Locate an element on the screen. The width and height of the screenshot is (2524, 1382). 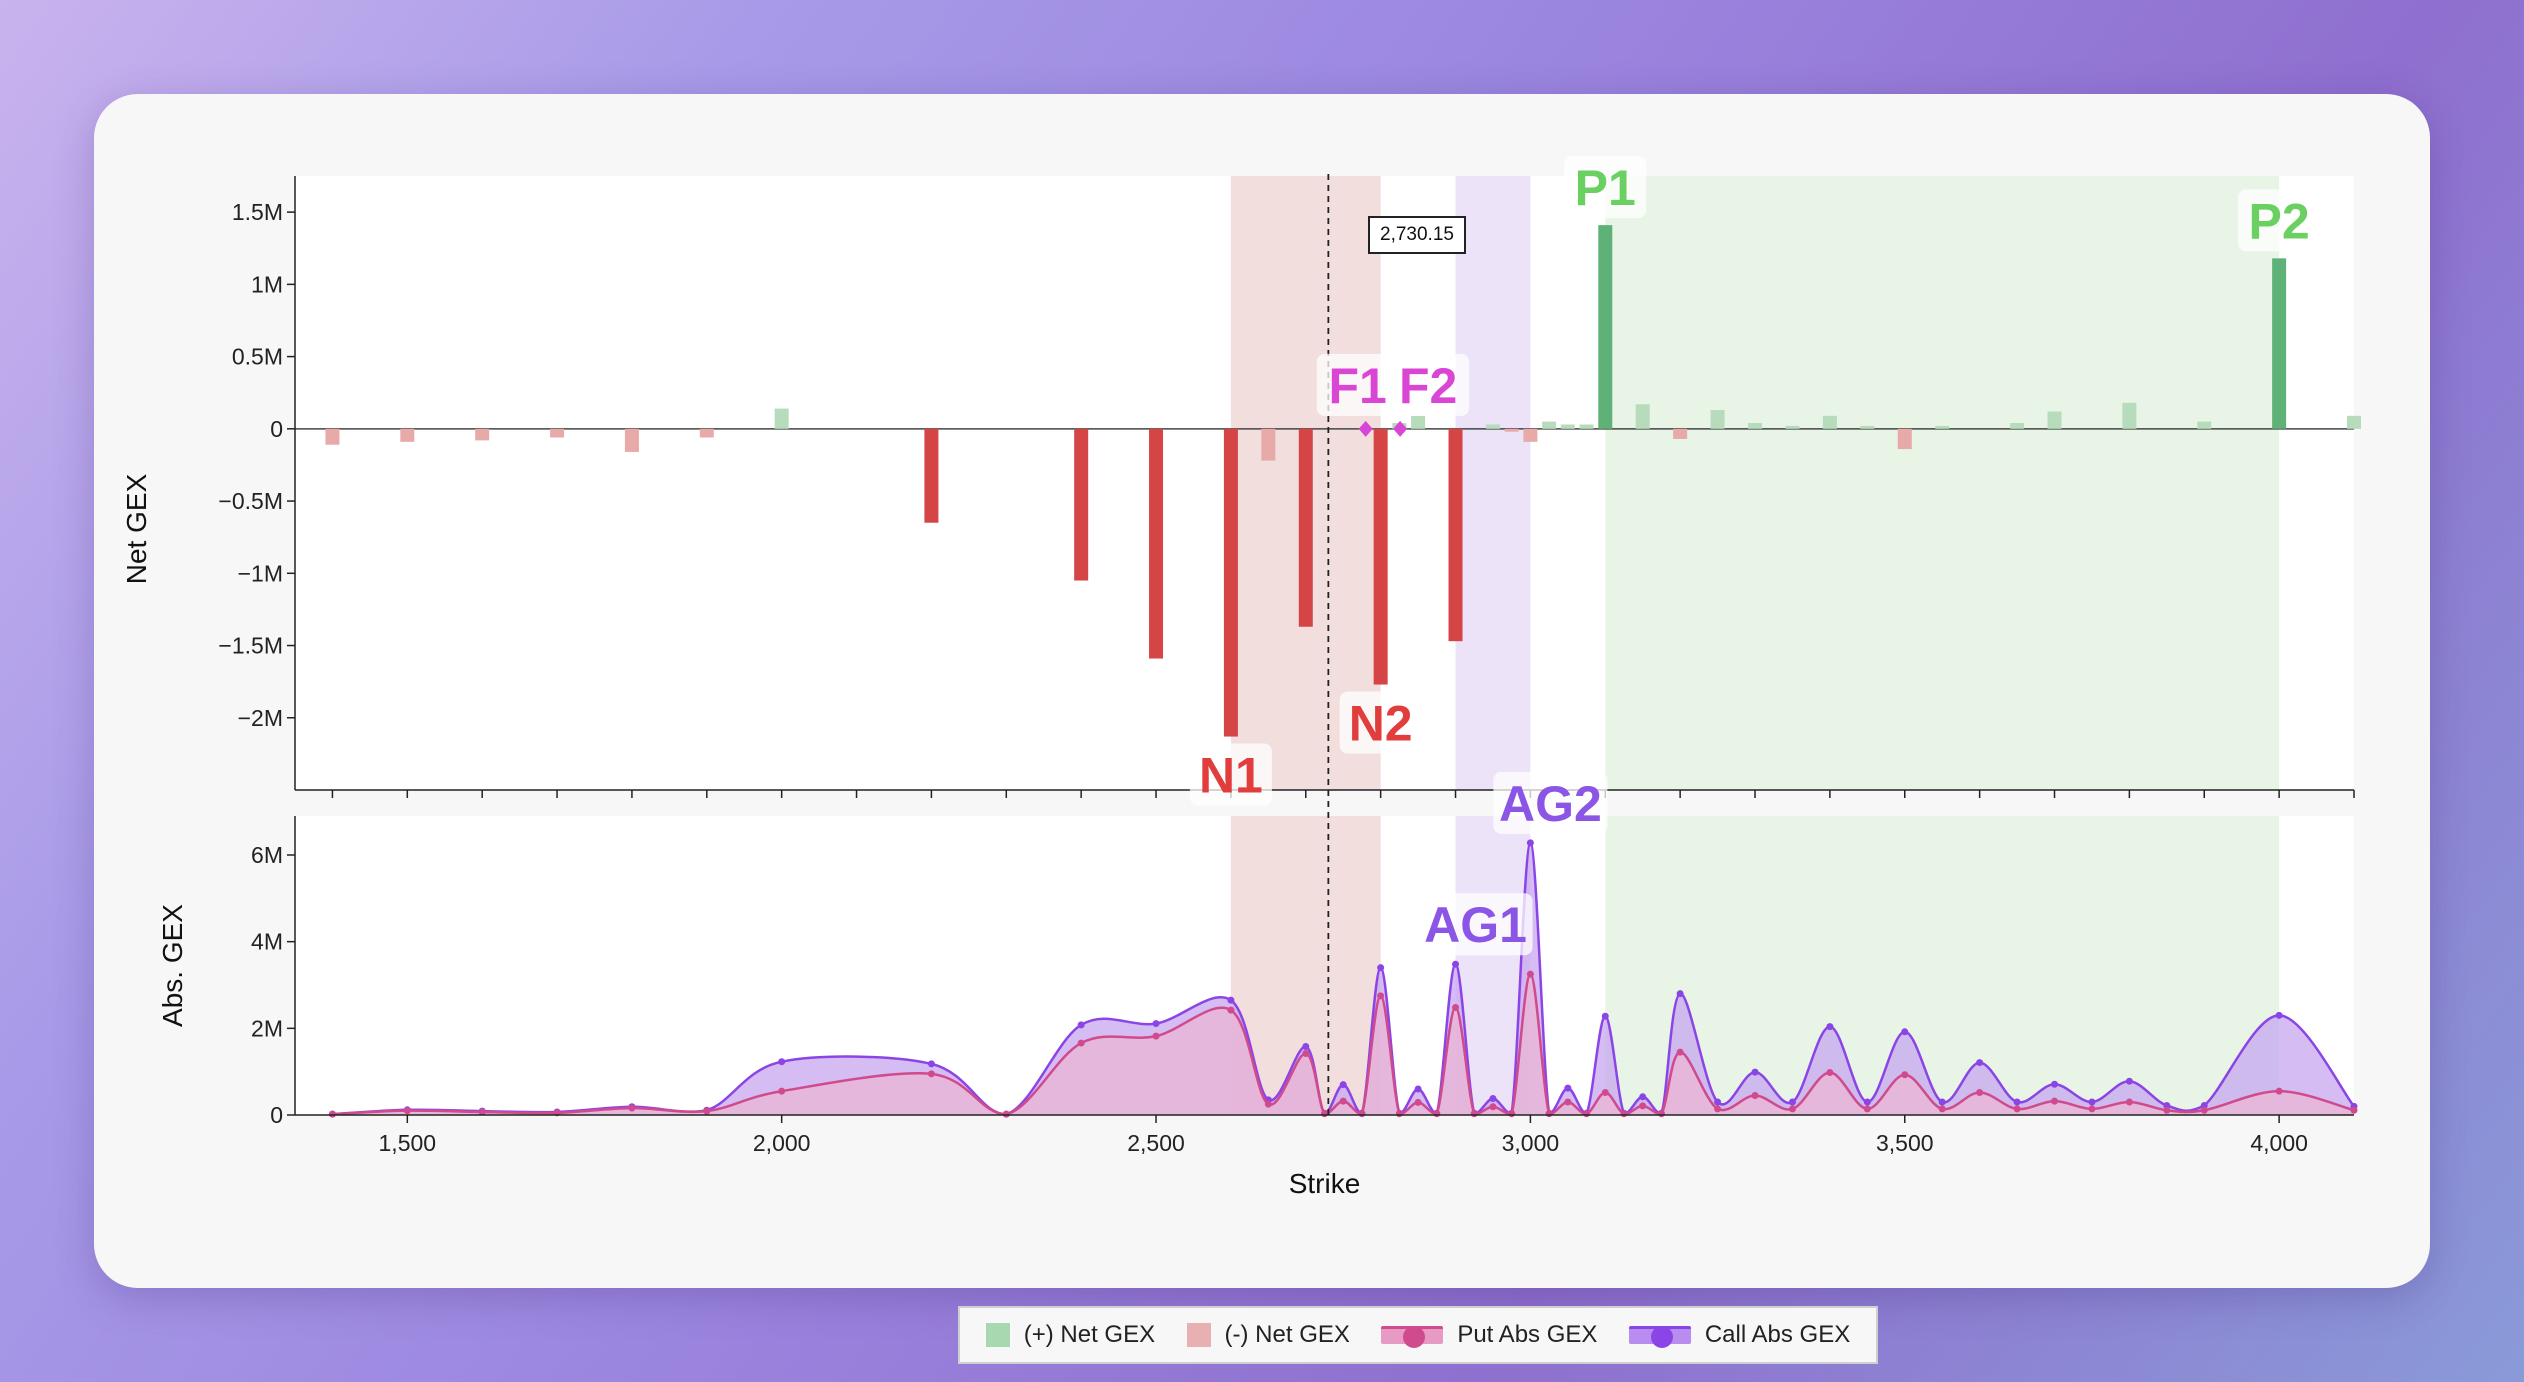
annotation-n1: N1 is located at coordinates (1230, 774).